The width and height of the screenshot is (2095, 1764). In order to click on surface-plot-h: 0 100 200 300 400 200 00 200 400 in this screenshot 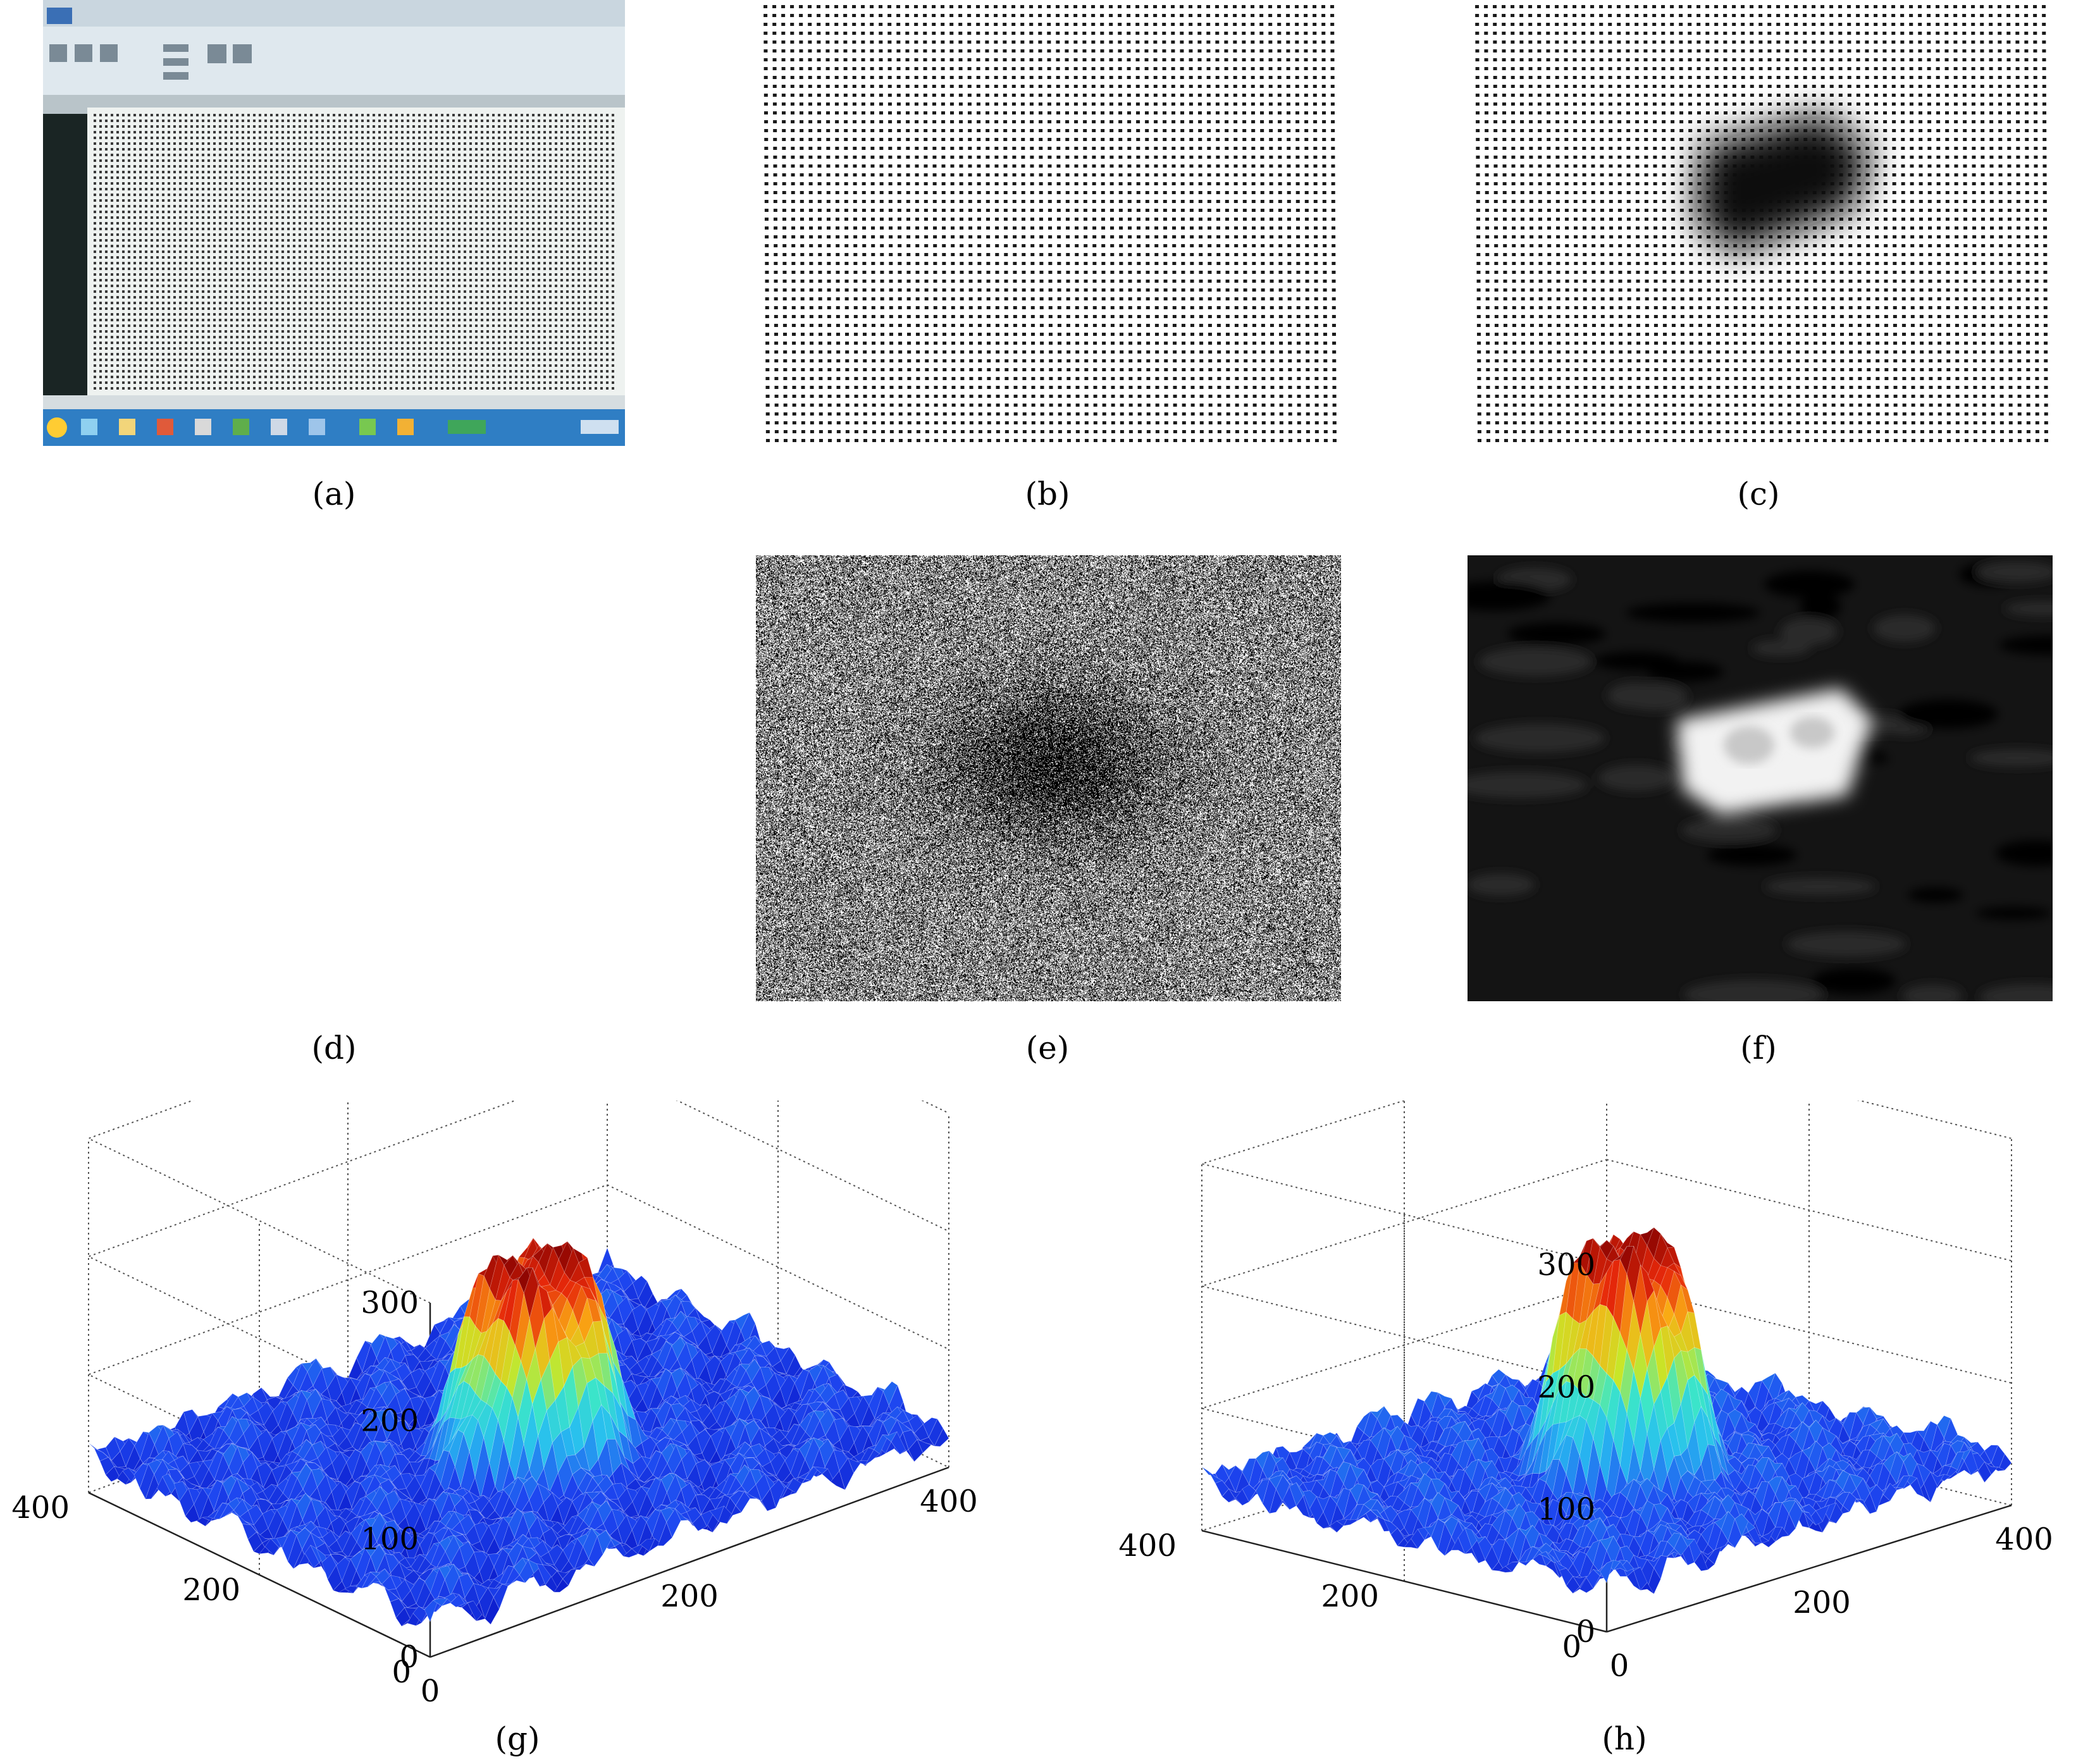, I will do `click(1585, 1392)`.